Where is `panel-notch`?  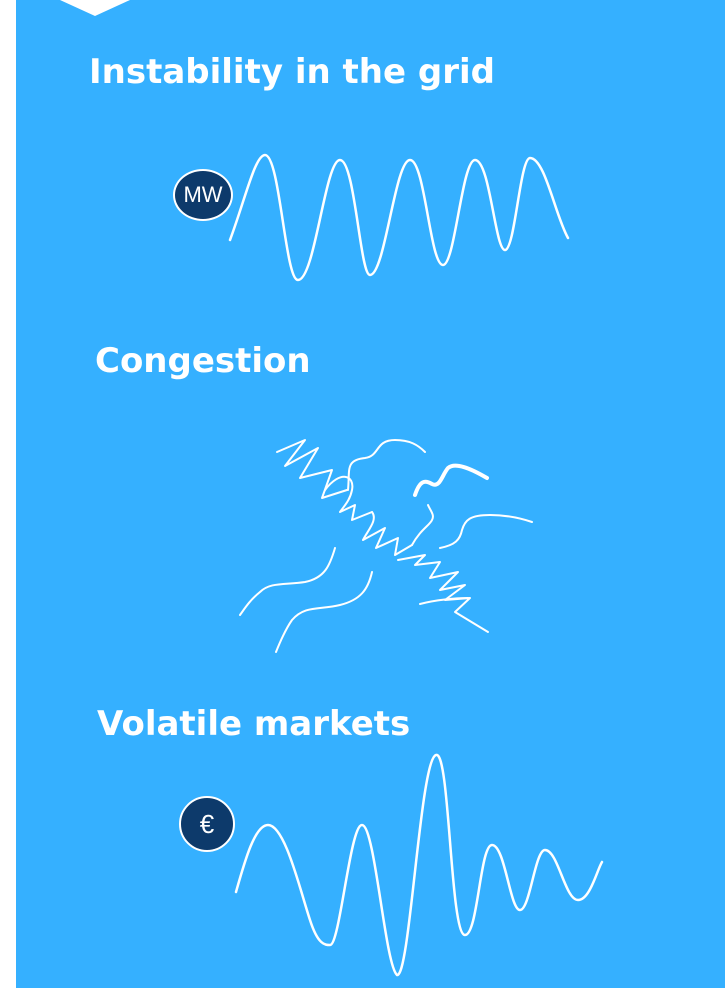
panel-notch is located at coordinates (95, 8).